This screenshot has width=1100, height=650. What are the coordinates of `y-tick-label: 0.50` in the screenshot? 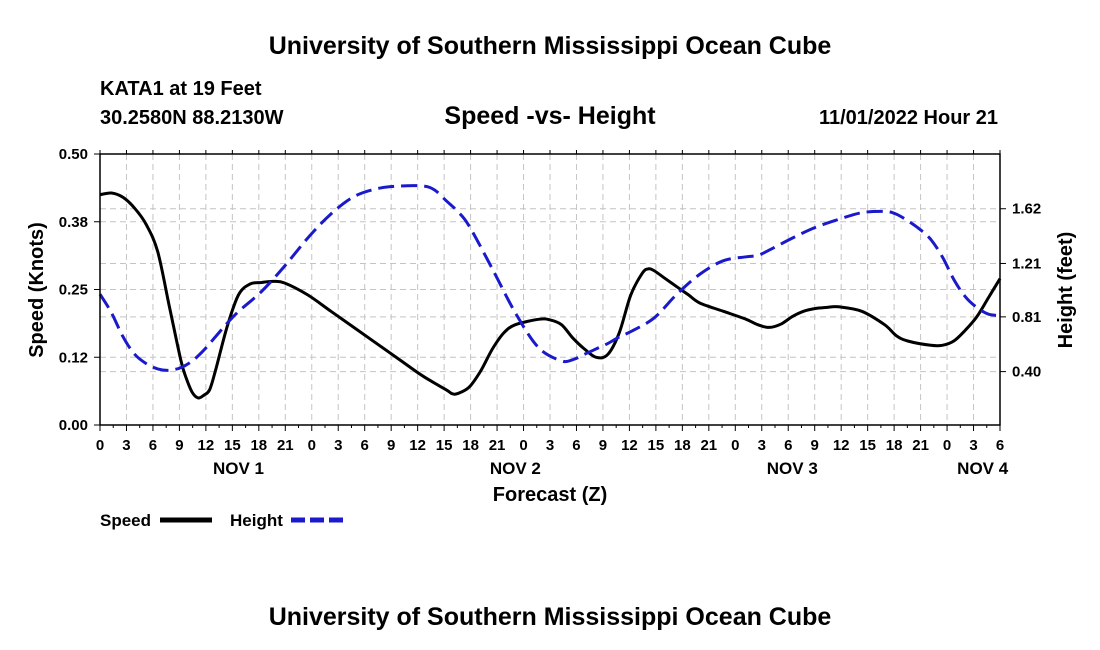 It's located at (73, 154).